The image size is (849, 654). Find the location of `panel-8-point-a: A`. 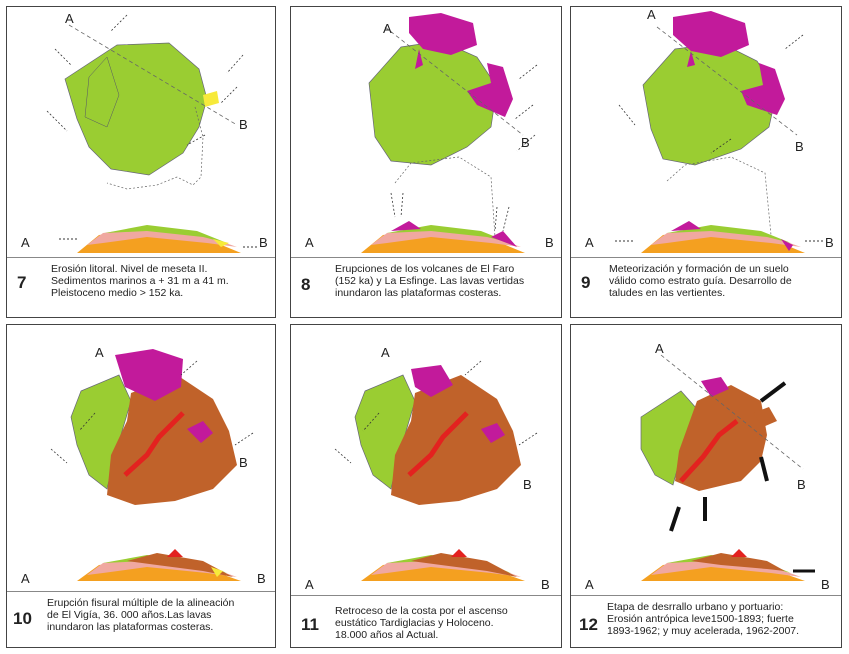

panel-8-point-a: A is located at coordinates (387, 28).